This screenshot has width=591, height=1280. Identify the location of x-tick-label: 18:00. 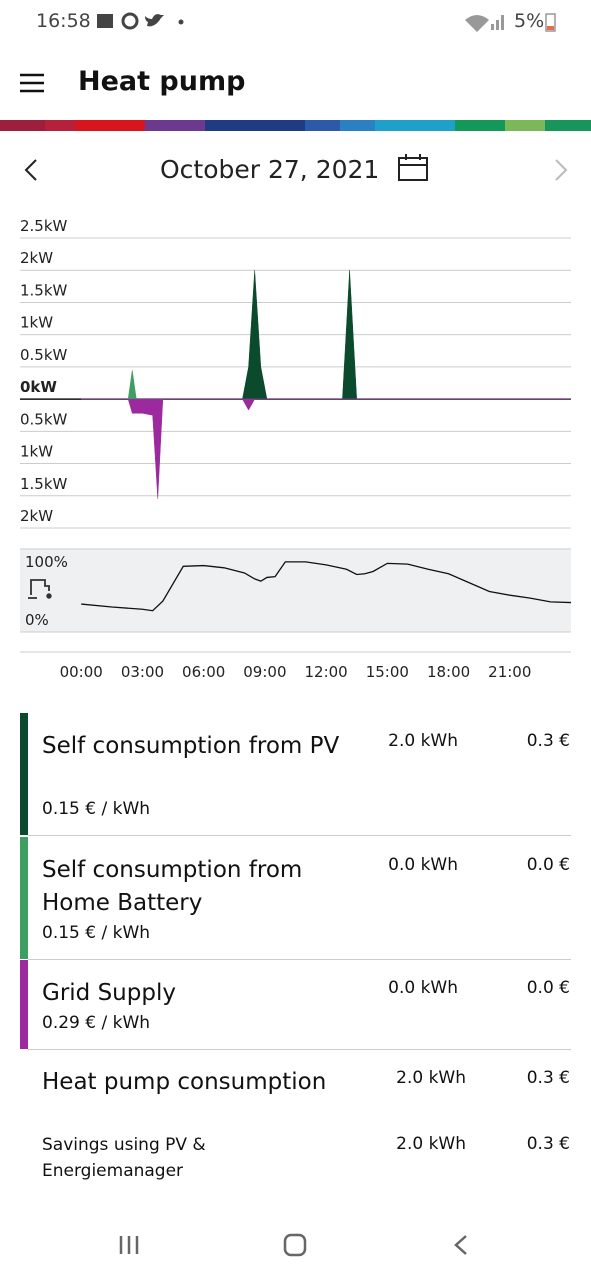
(448, 672).